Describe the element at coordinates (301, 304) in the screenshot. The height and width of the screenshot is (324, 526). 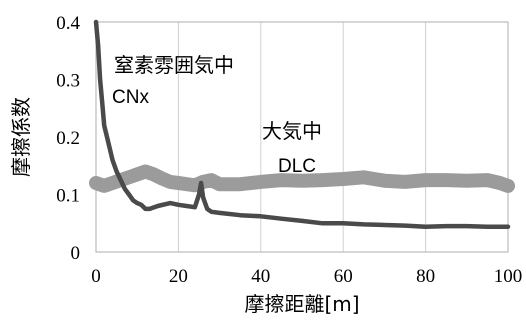
I see `x-axis-label: 摩擦距離[m]` at that location.